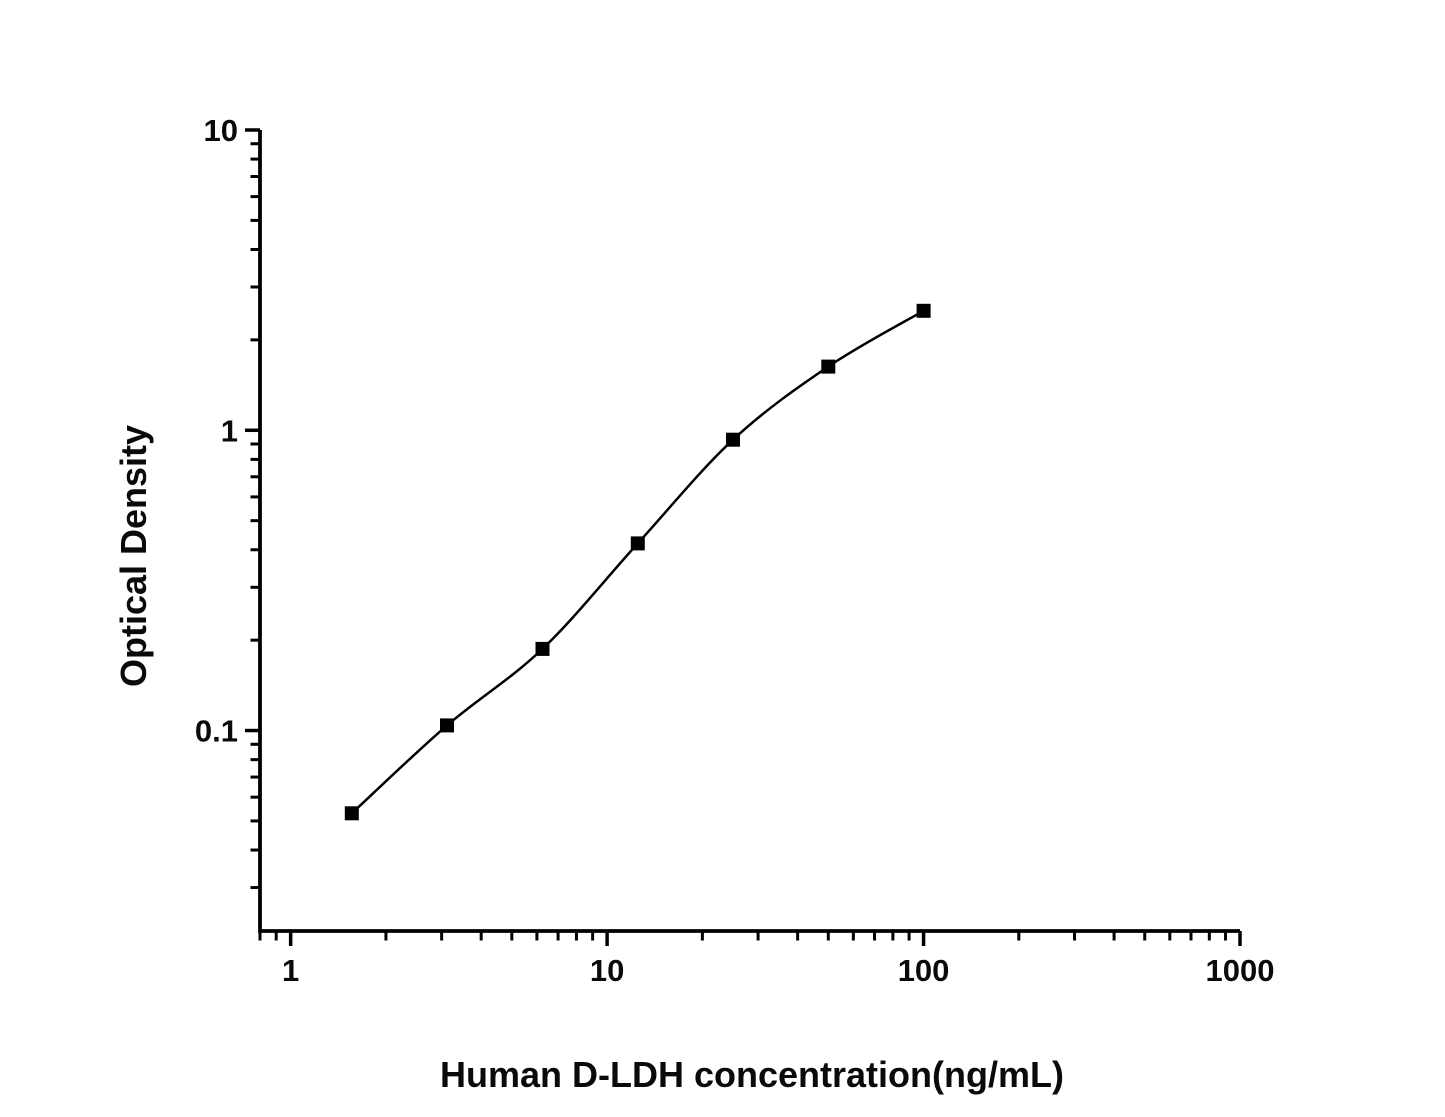 The height and width of the screenshot is (1117, 1445). Describe the element at coordinates (924, 970) in the screenshot. I see `x-tick-label: 100` at that location.